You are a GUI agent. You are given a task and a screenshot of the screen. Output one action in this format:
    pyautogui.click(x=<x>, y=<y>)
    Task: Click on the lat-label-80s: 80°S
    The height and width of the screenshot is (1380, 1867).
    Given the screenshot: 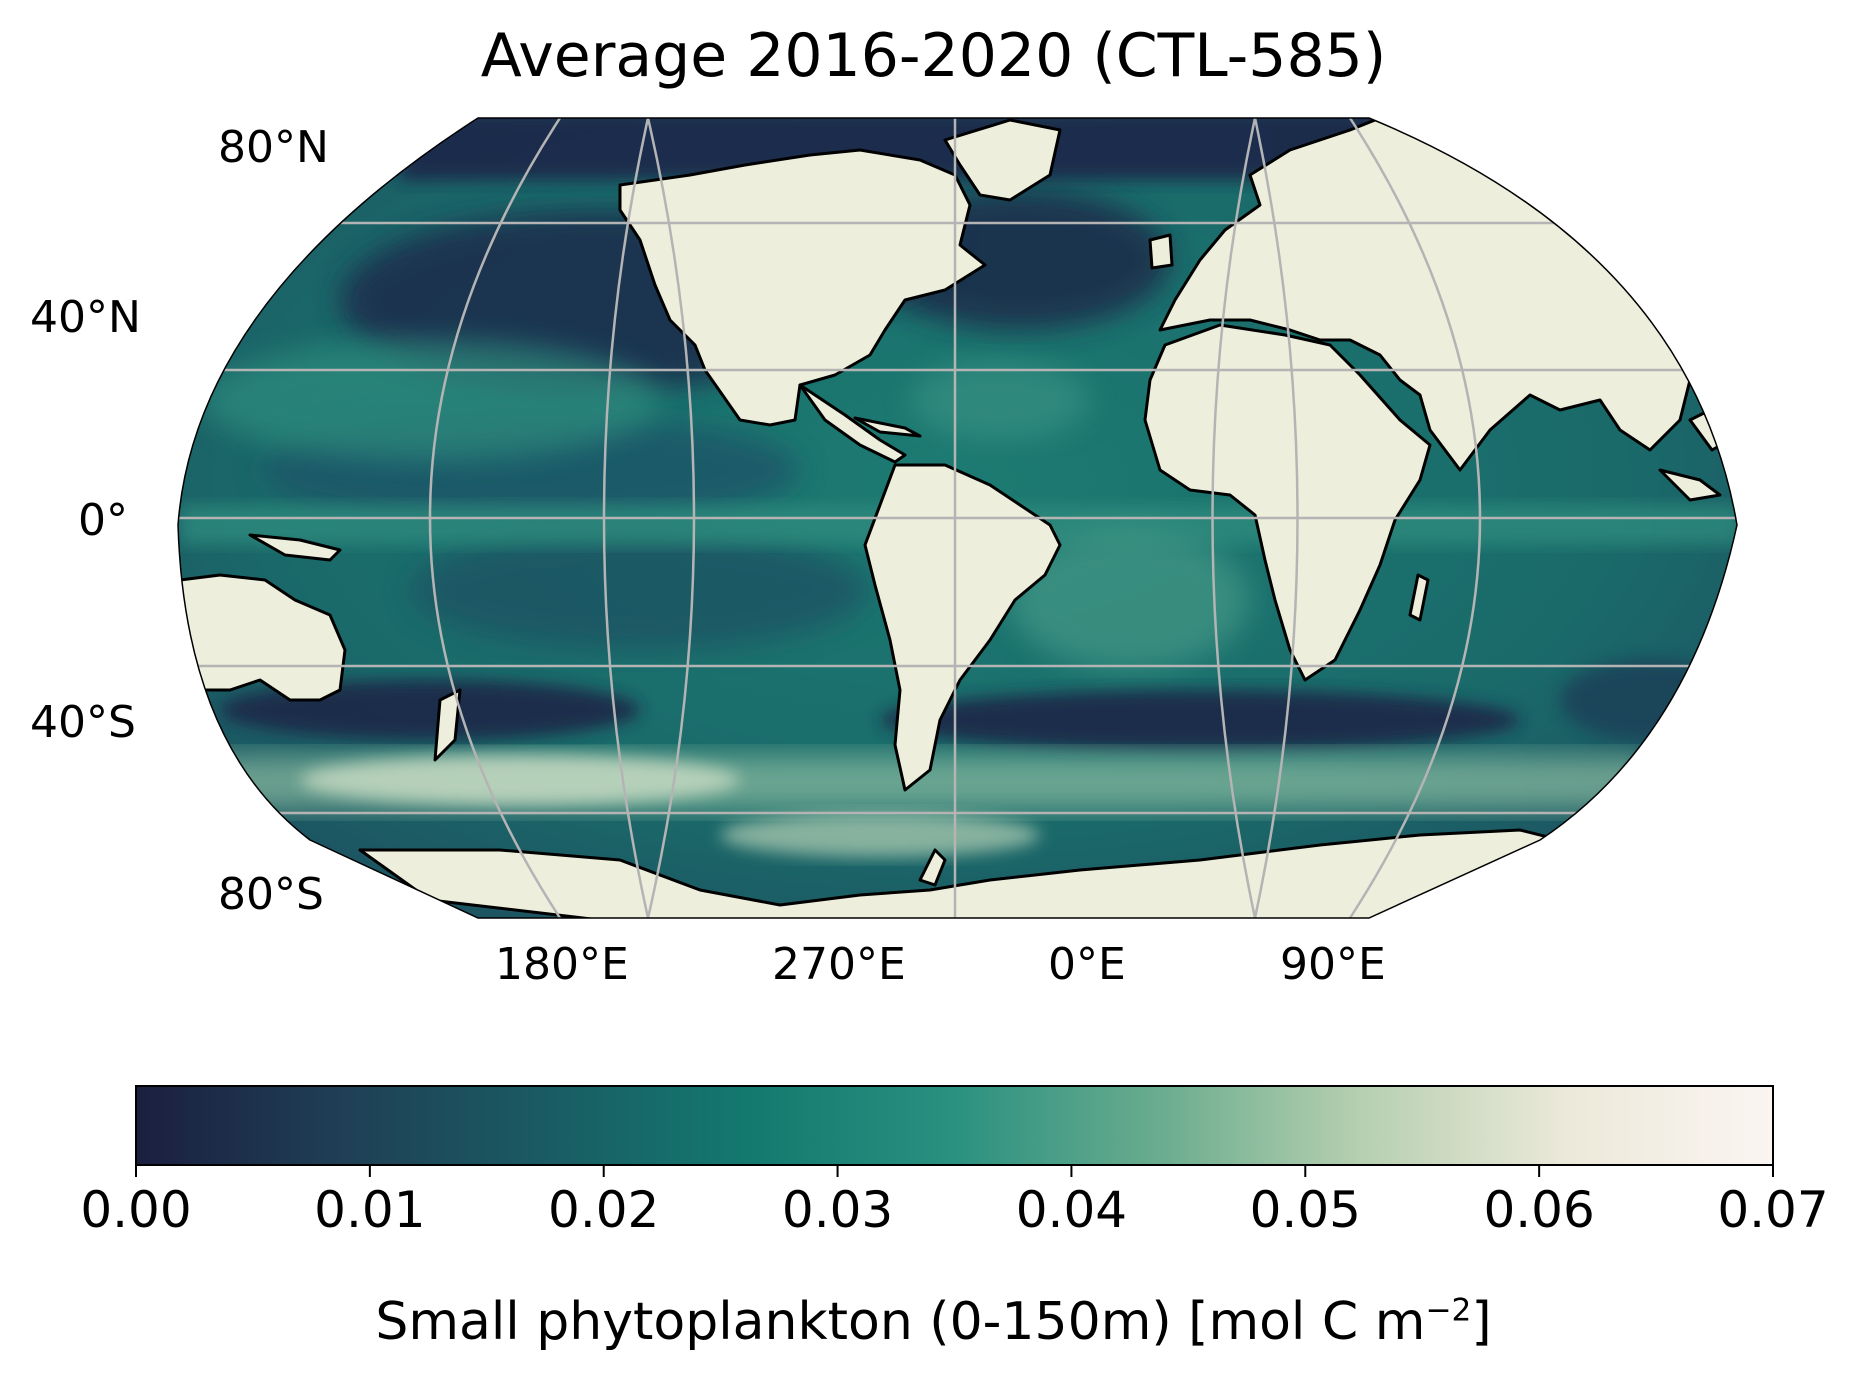 What is the action you would take?
    pyautogui.click(x=271, y=894)
    